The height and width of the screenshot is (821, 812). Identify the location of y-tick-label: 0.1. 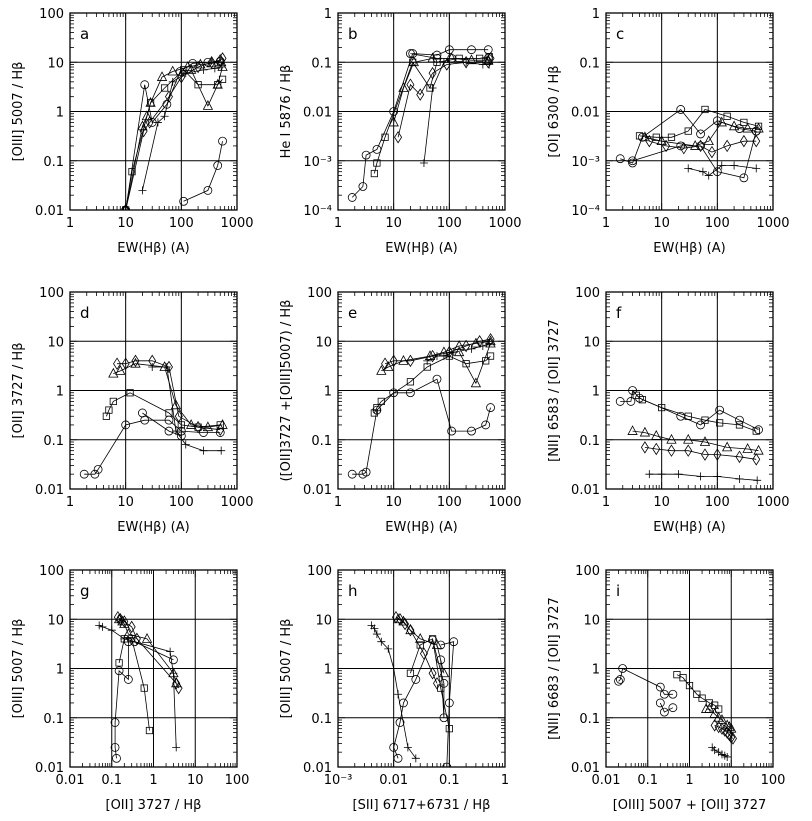
(589, 63).